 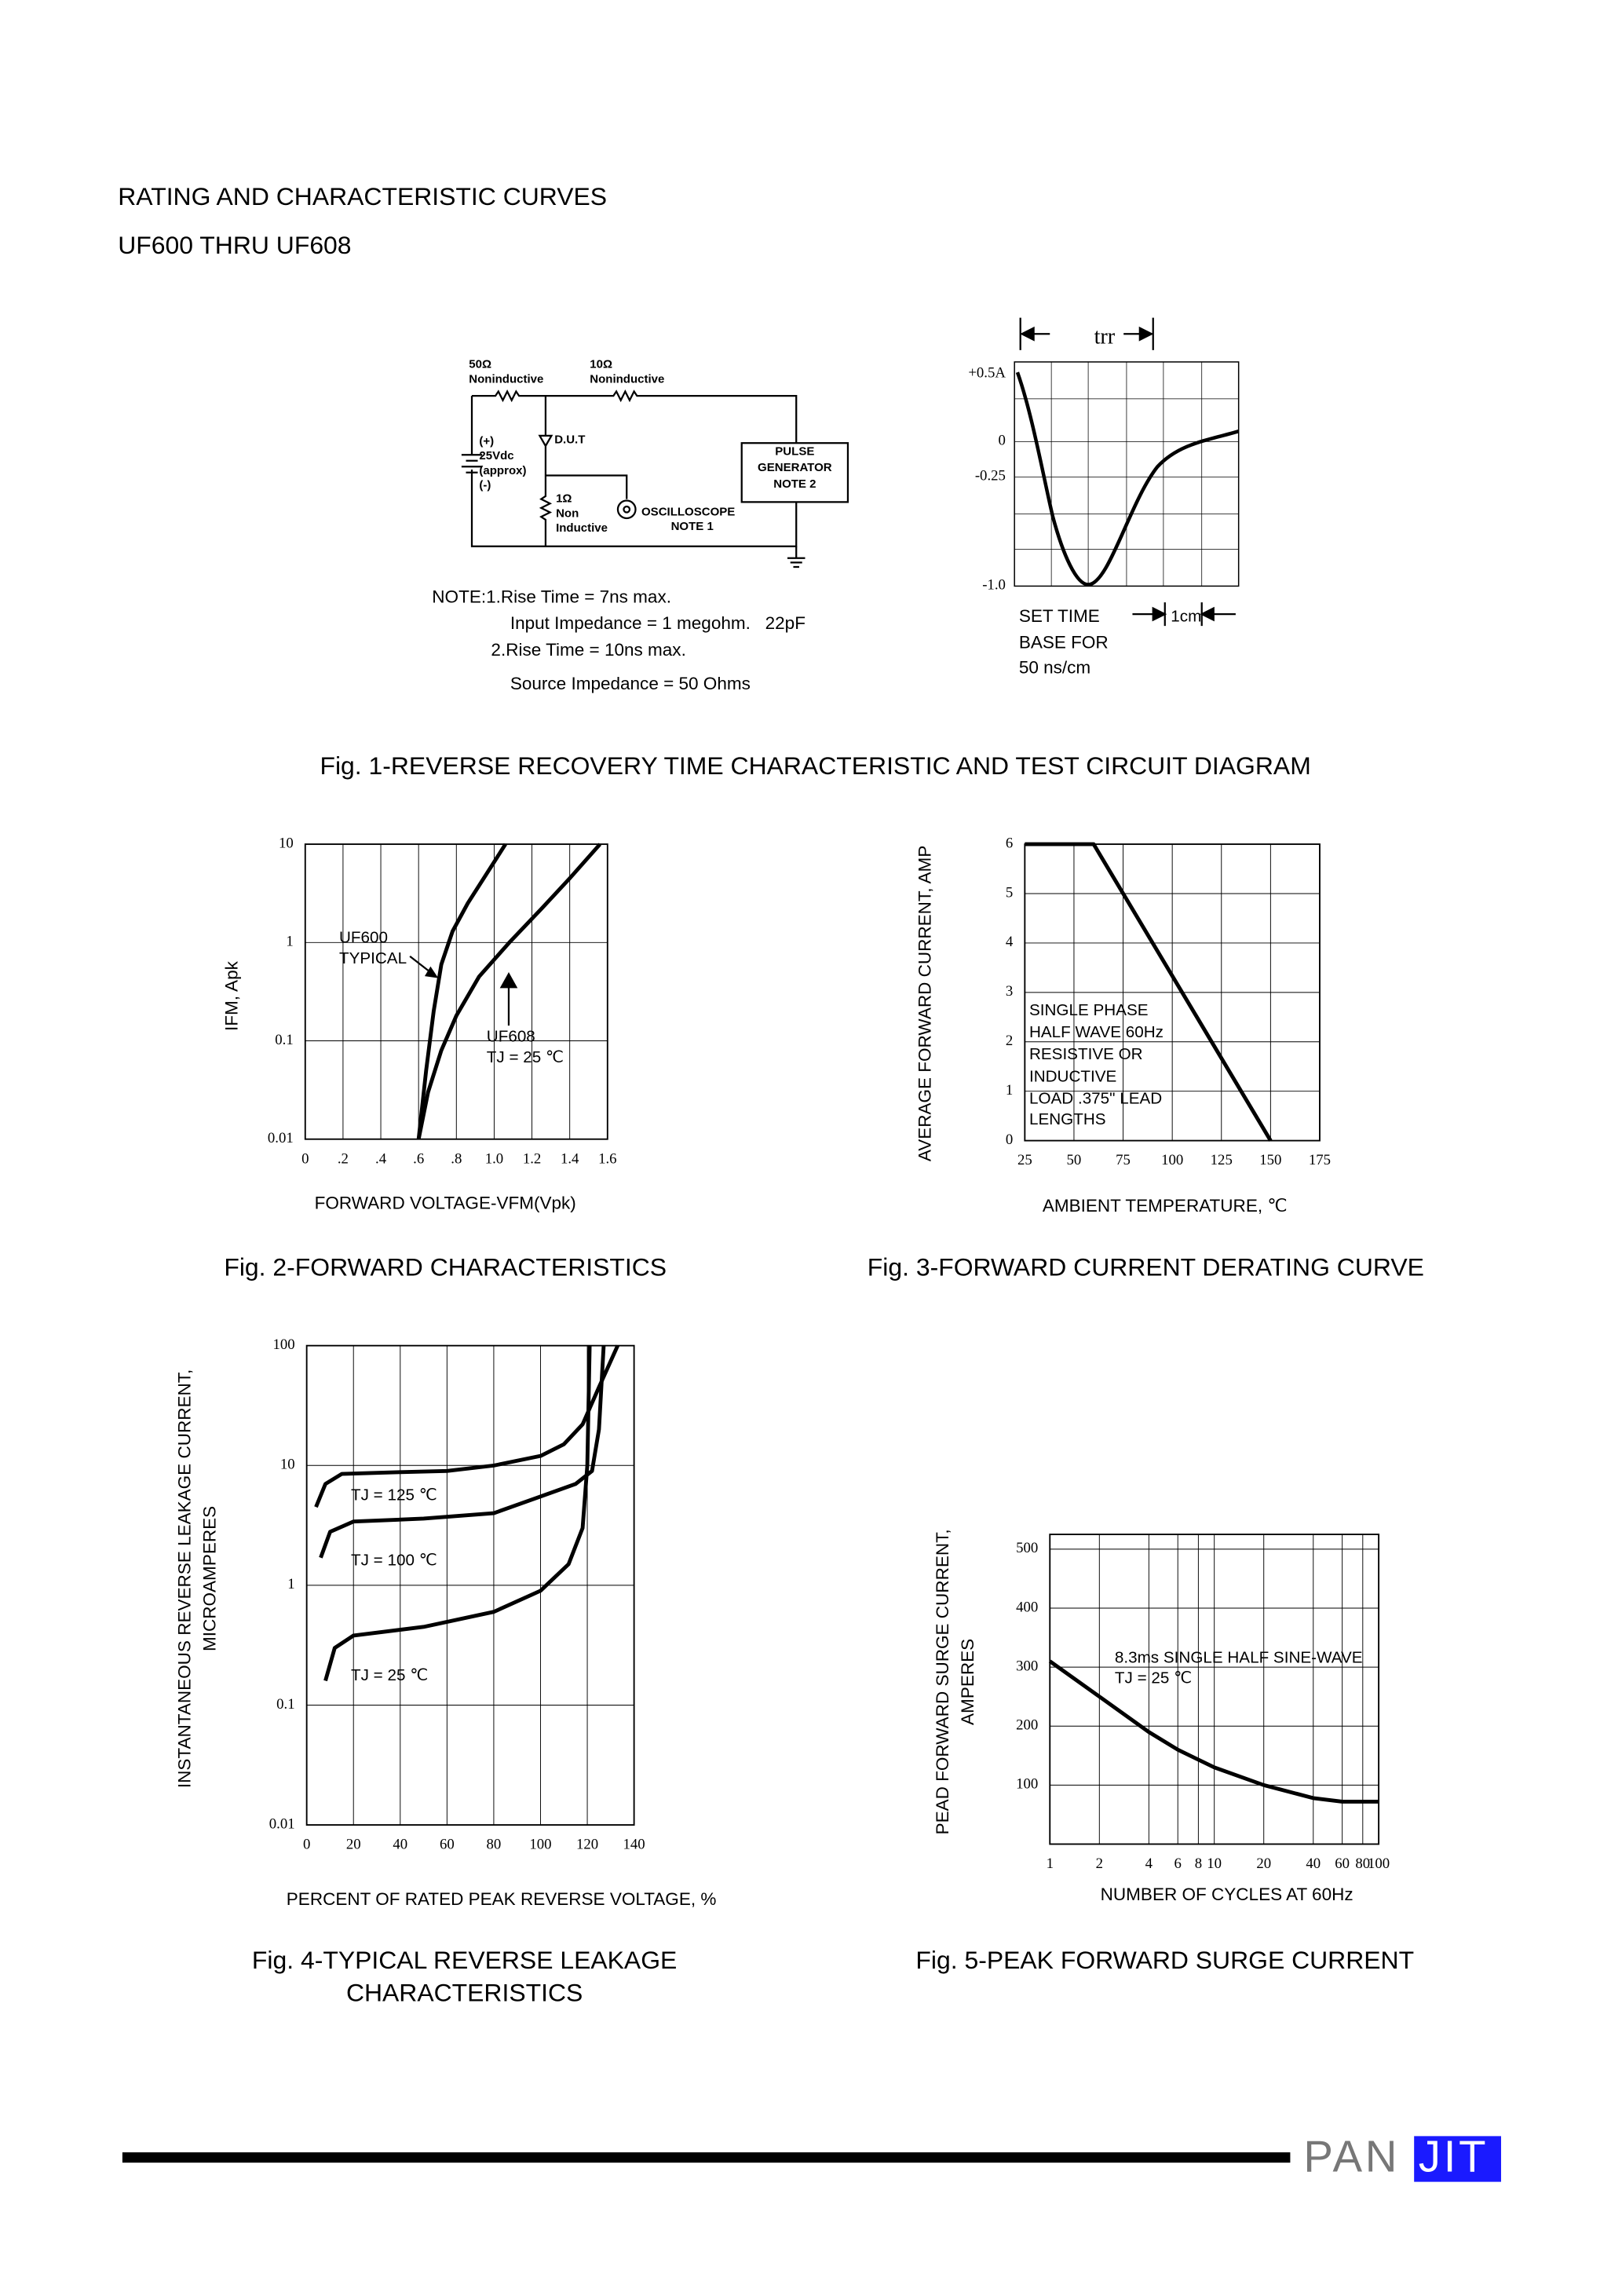 I want to click on dut-branch, so click(x=583, y=472).